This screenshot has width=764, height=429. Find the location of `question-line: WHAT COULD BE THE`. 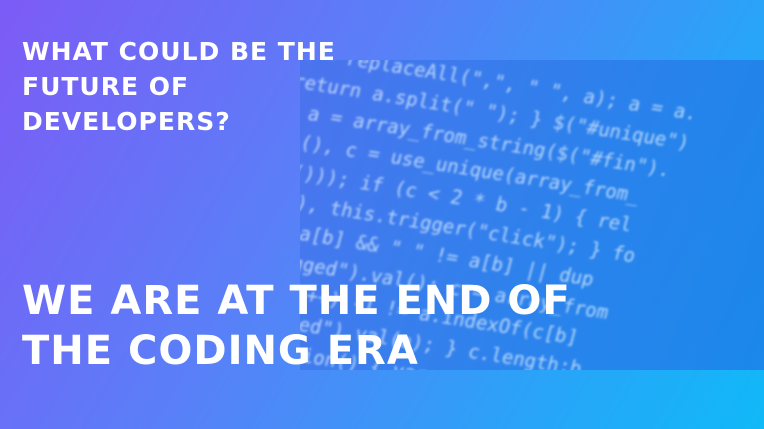

question-line: WHAT COULD BE THE is located at coordinates (179, 51).